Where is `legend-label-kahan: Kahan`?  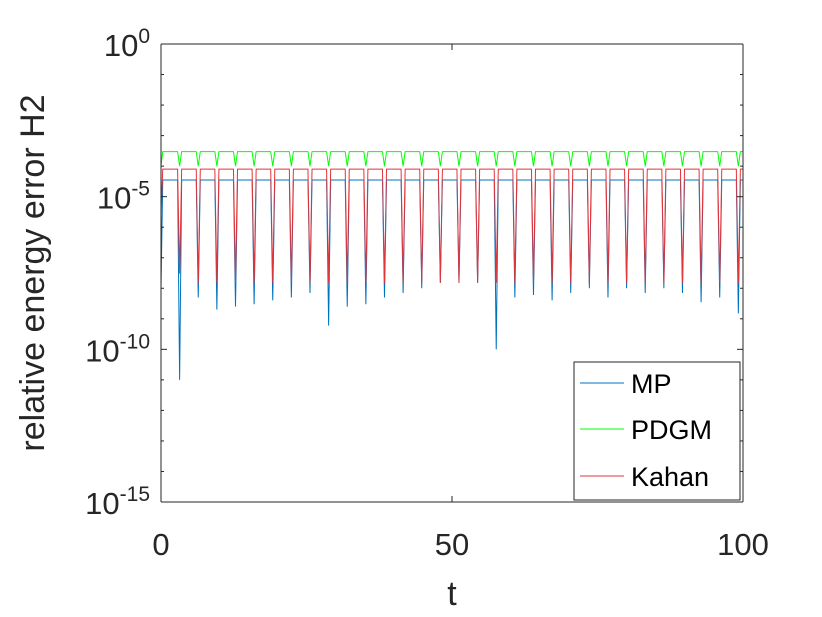 legend-label-kahan: Kahan is located at coordinates (670, 477).